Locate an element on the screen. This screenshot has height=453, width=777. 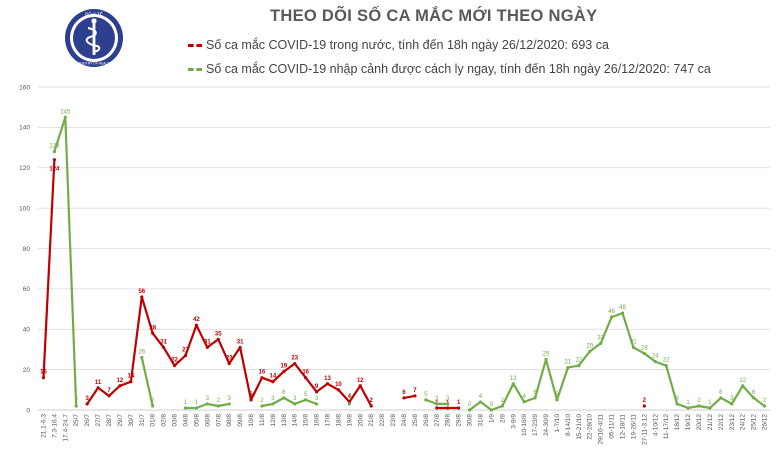
x-tick-label-41: 1/9 is located at coordinates (491, 418).